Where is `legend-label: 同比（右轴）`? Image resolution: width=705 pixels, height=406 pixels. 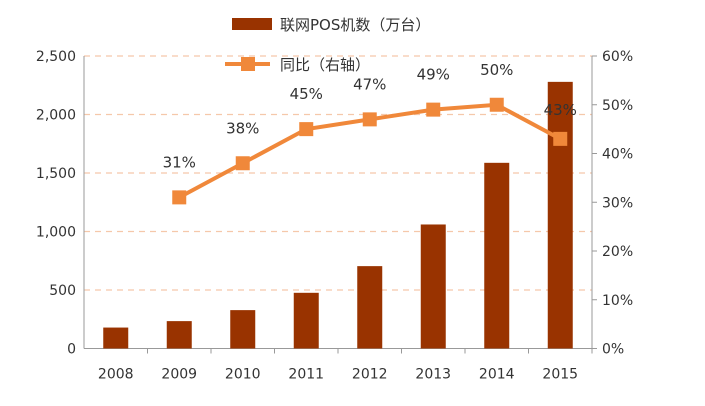
legend-label: 同比（右轴） is located at coordinates (325, 65).